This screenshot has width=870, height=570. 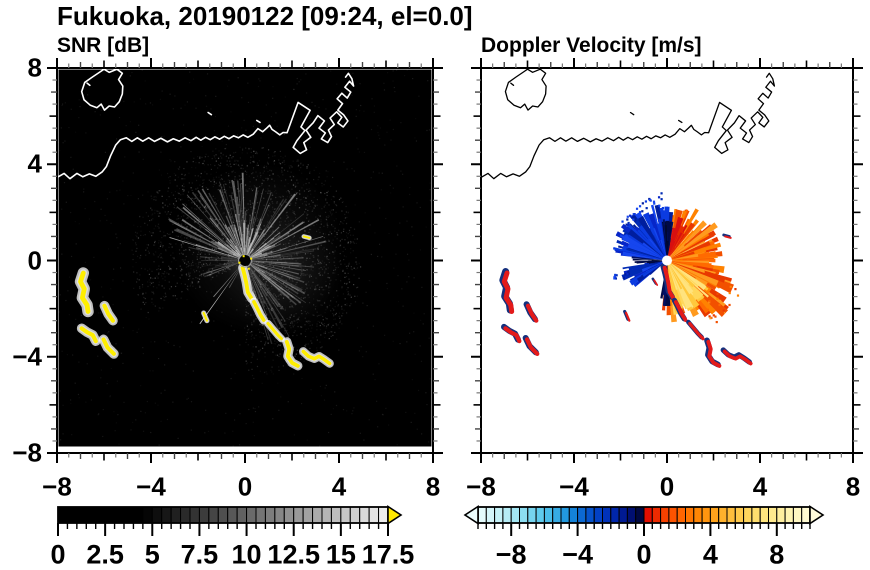 What do you see at coordinates (777, 554) in the screenshot?
I see `doppler-colorbar-label: 8` at bounding box center [777, 554].